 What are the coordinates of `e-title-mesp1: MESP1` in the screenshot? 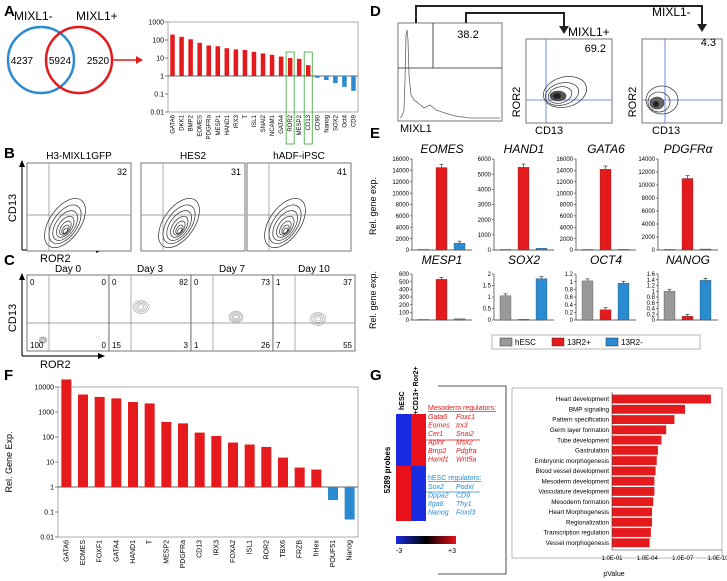 It's located at (442, 260).